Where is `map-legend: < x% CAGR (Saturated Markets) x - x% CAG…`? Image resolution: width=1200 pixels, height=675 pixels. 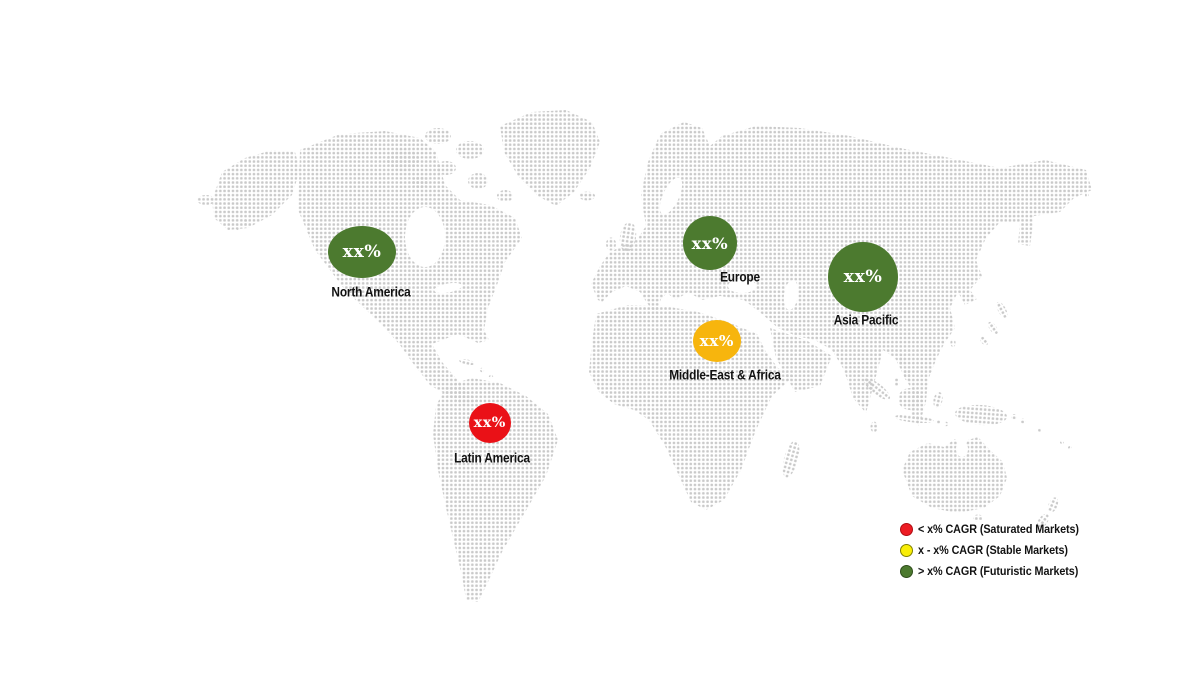 map-legend: < x% CAGR (Saturated Markets) x - x% CAG… is located at coordinates (998, 550).